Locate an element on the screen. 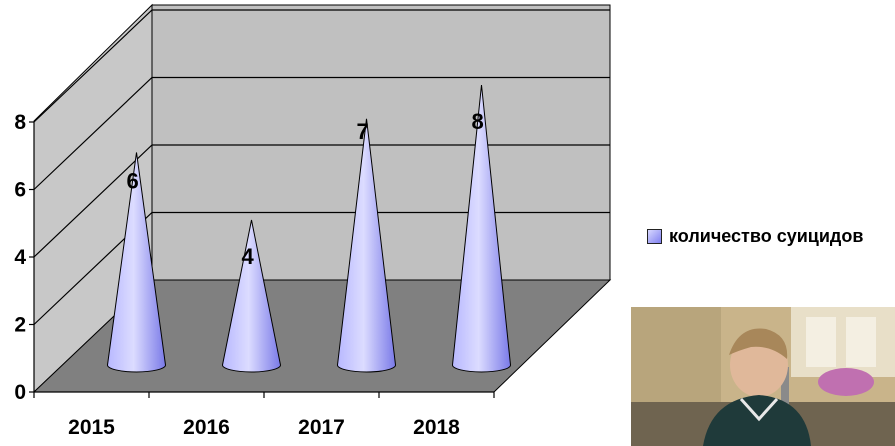  y-tick-label: 2 is located at coordinates (20, 325).